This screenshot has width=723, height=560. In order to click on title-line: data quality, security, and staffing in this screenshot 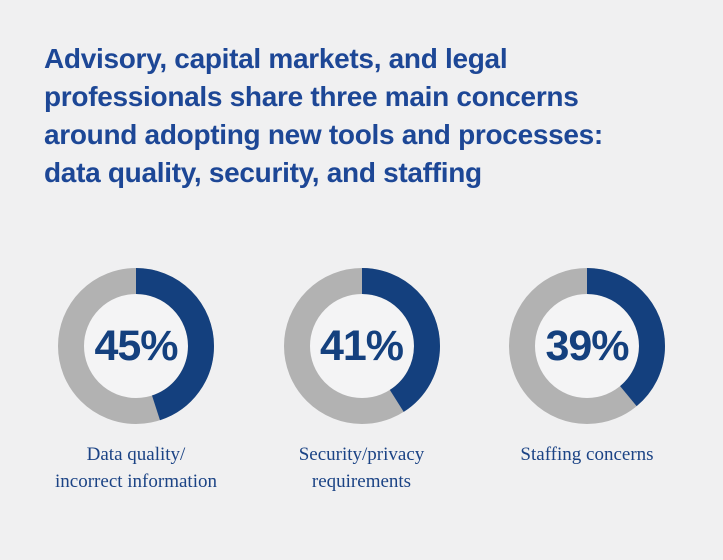, I will do `click(263, 172)`.